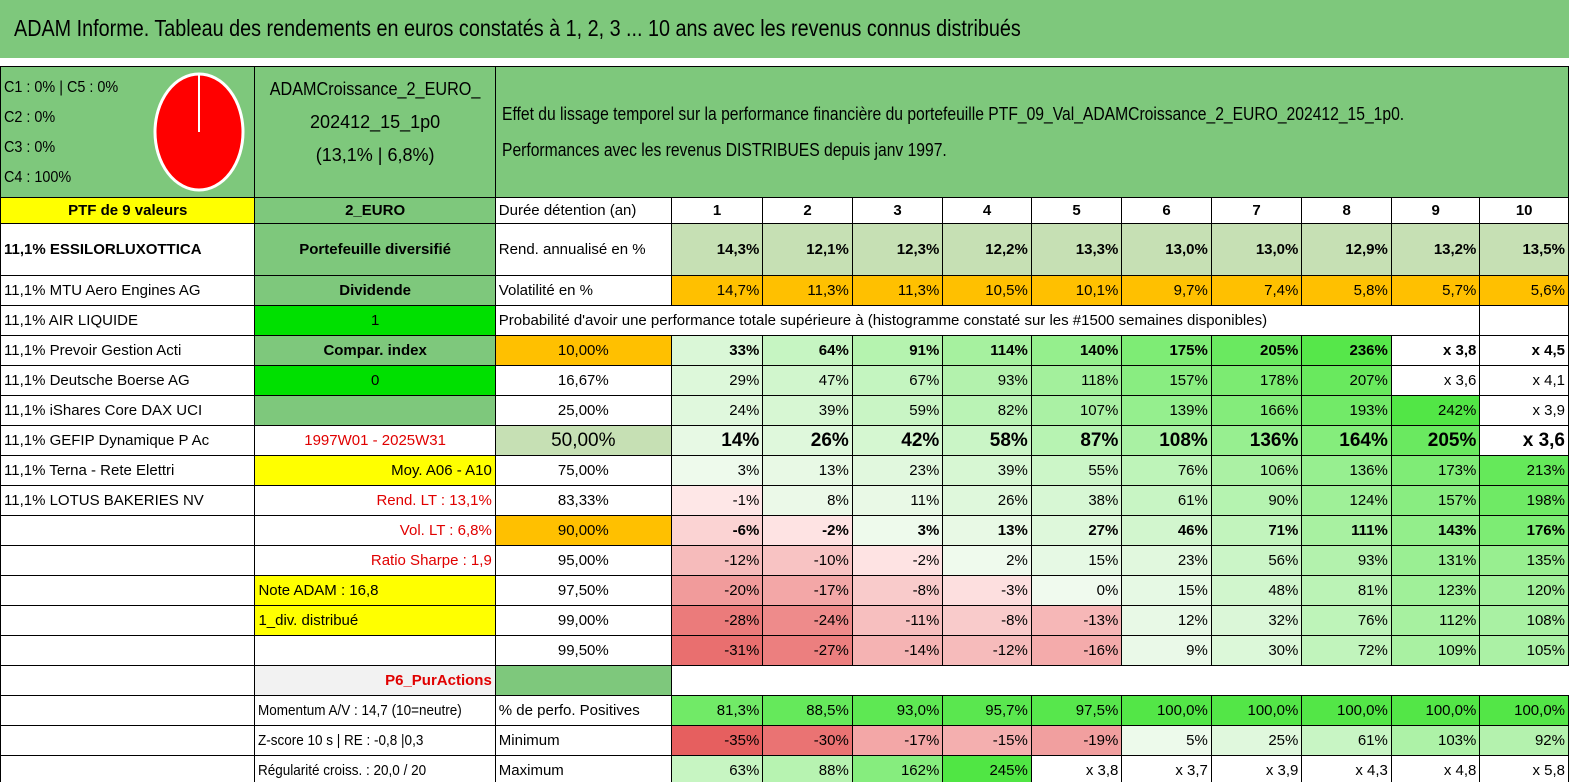 The width and height of the screenshot is (1569, 782). Describe the element at coordinates (375, 440) in the screenshot. I see `info-label: 1997W01 - 2025W31` at that location.